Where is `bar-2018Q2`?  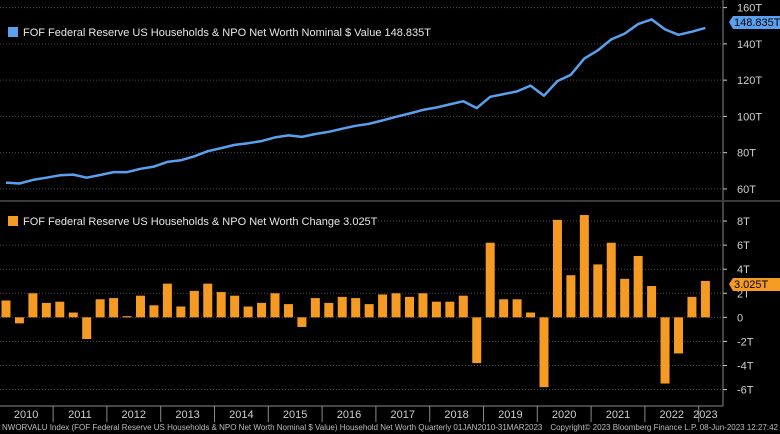
bar-2018Q2 is located at coordinates (450, 309).